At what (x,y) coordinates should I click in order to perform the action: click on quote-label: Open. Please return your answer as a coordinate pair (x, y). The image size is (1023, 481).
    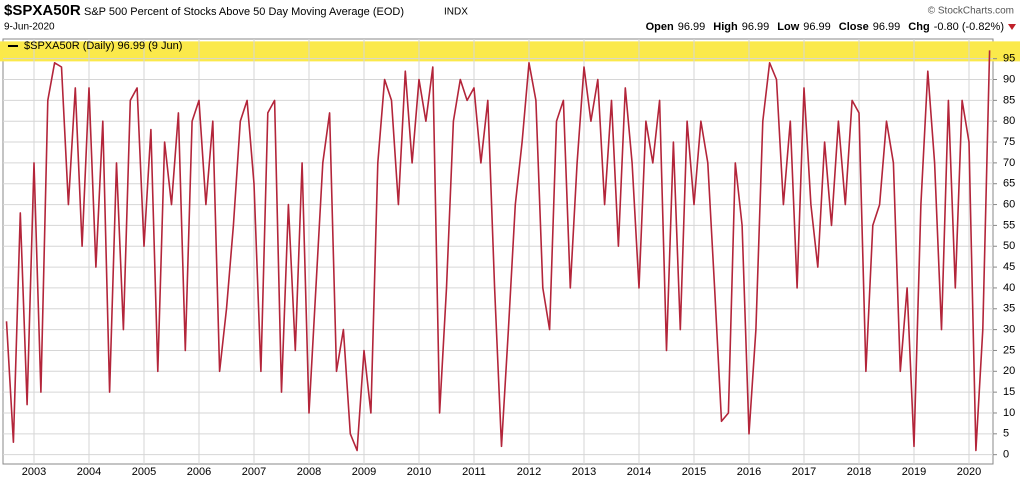
    Looking at the image, I should click on (660, 27).